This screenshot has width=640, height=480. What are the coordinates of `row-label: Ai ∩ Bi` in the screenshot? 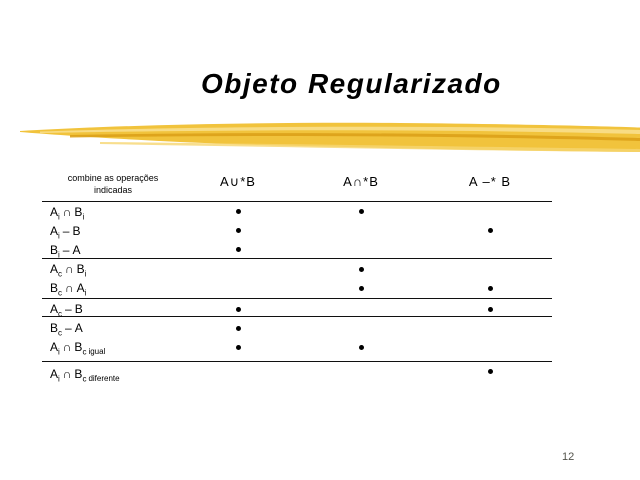 It's located at (67, 213).